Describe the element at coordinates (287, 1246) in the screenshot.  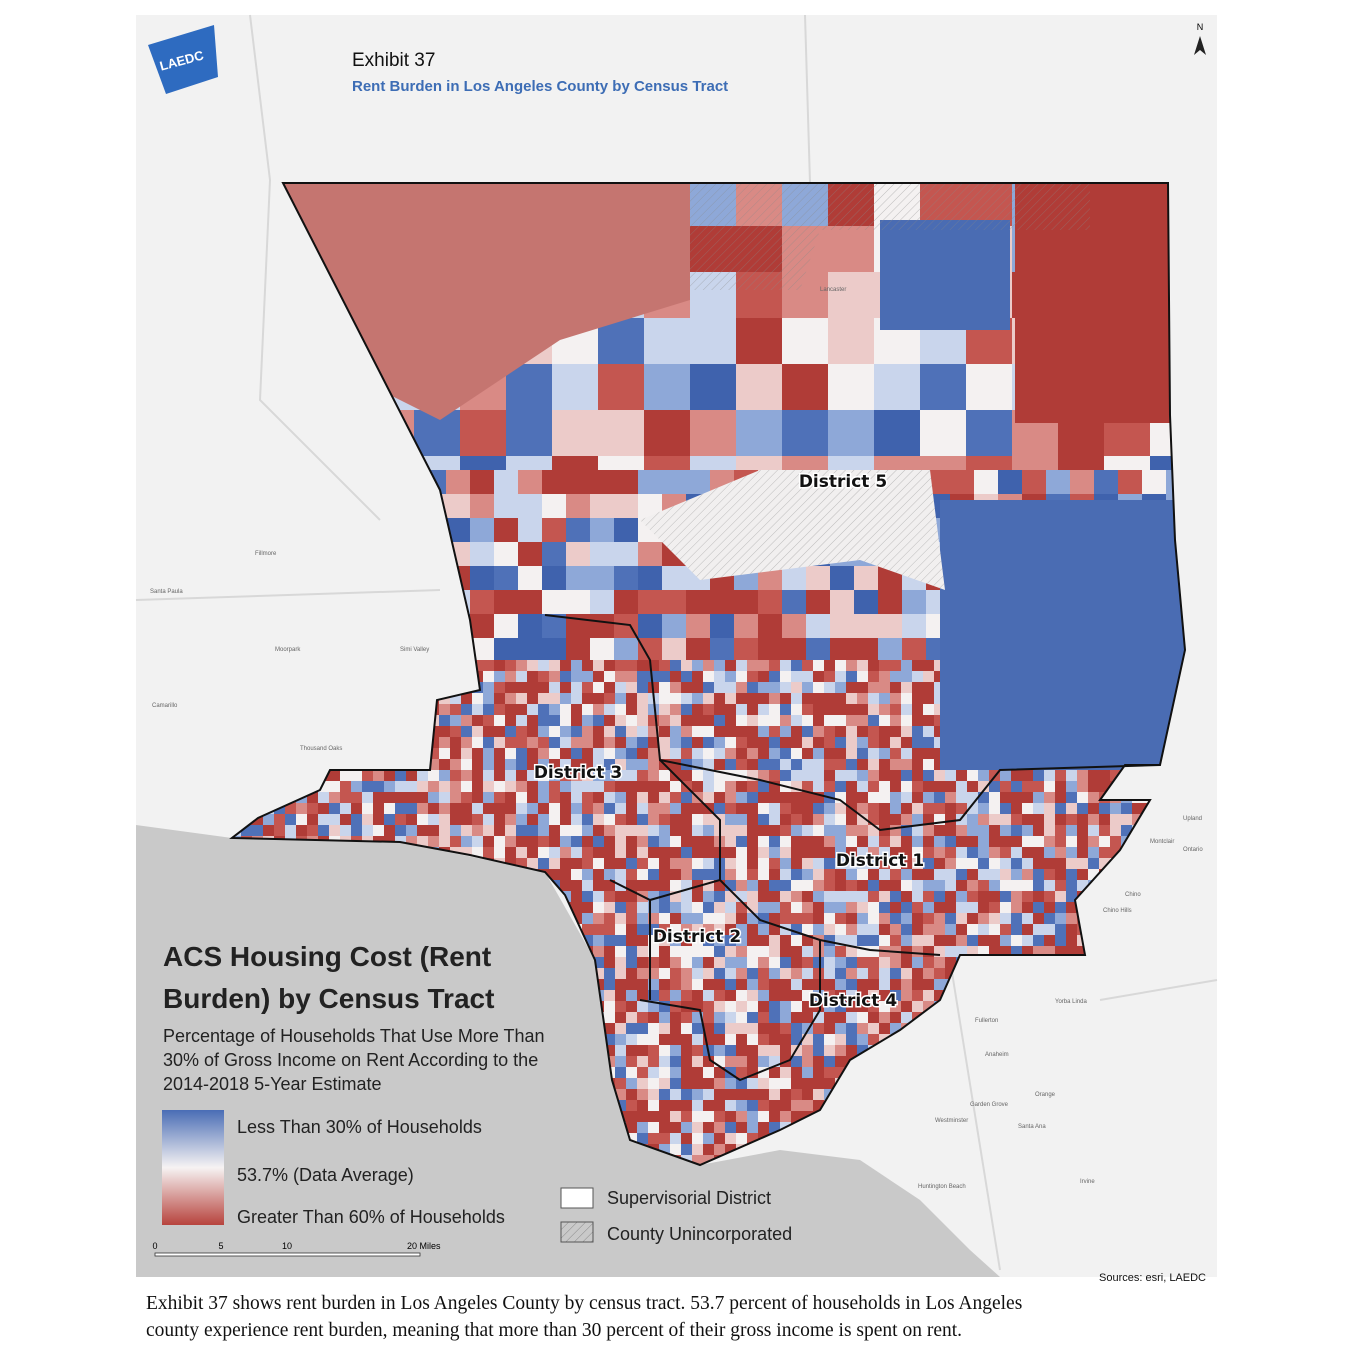
I see `scale-label: 10` at that location.